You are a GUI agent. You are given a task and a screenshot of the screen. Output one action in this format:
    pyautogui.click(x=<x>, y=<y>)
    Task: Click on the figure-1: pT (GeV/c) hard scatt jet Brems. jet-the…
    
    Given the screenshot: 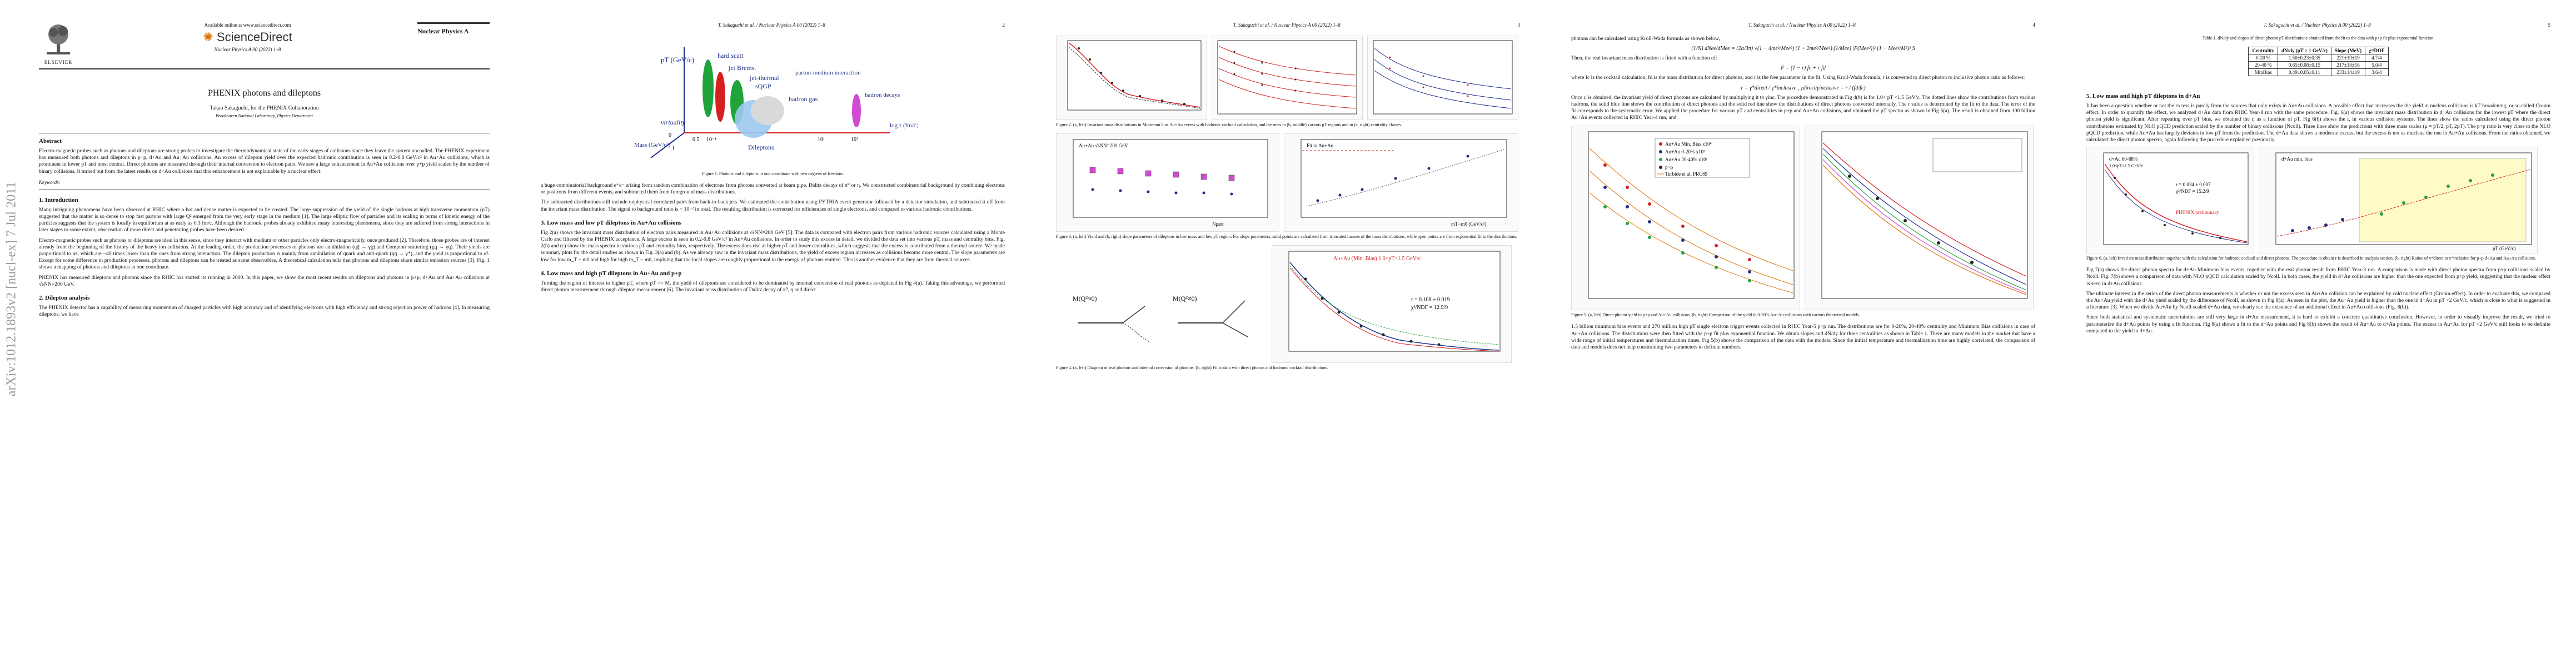 What is the action you would take?
    pyautogui.click(x=773, y=102)
    